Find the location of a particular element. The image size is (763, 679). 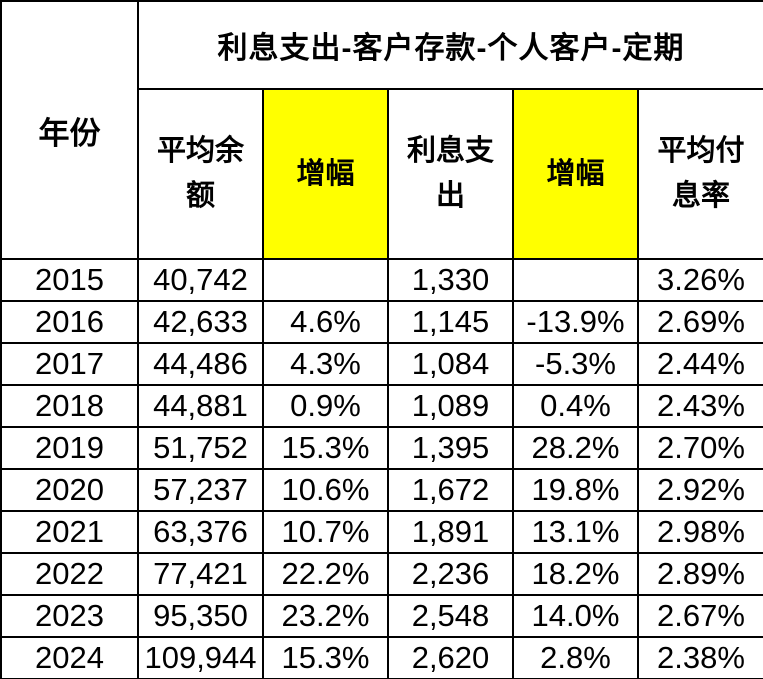

column-header-avg-rate: 平均付 息率 is located at coordinates (700, 174).